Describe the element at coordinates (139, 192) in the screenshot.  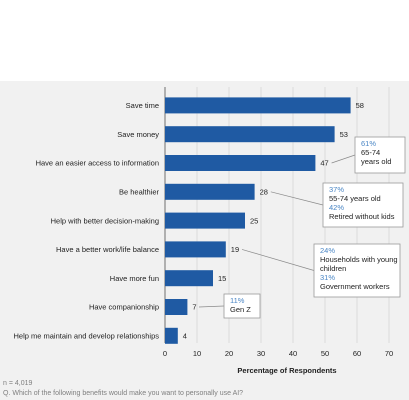
I see `category-label: Be healthier` at that location.